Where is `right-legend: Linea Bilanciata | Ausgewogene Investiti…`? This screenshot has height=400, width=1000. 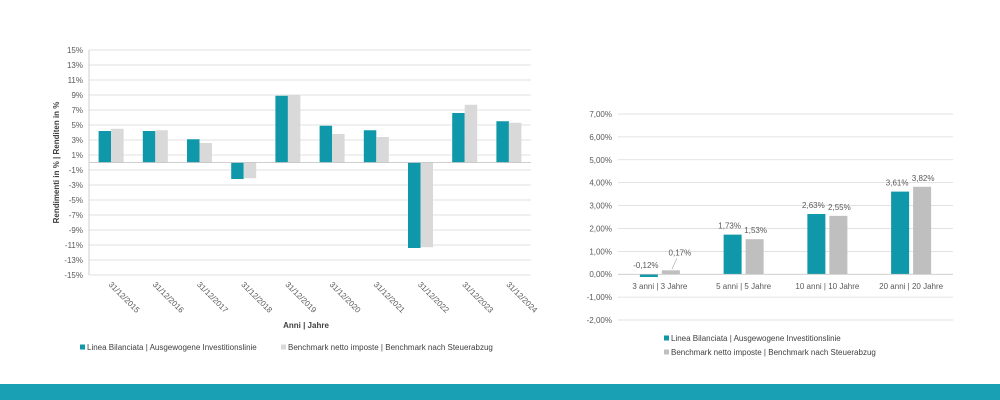
right-legend: Linea Bilanciata | Ausgewogene Investiti… is located at coordinates (770, 345).